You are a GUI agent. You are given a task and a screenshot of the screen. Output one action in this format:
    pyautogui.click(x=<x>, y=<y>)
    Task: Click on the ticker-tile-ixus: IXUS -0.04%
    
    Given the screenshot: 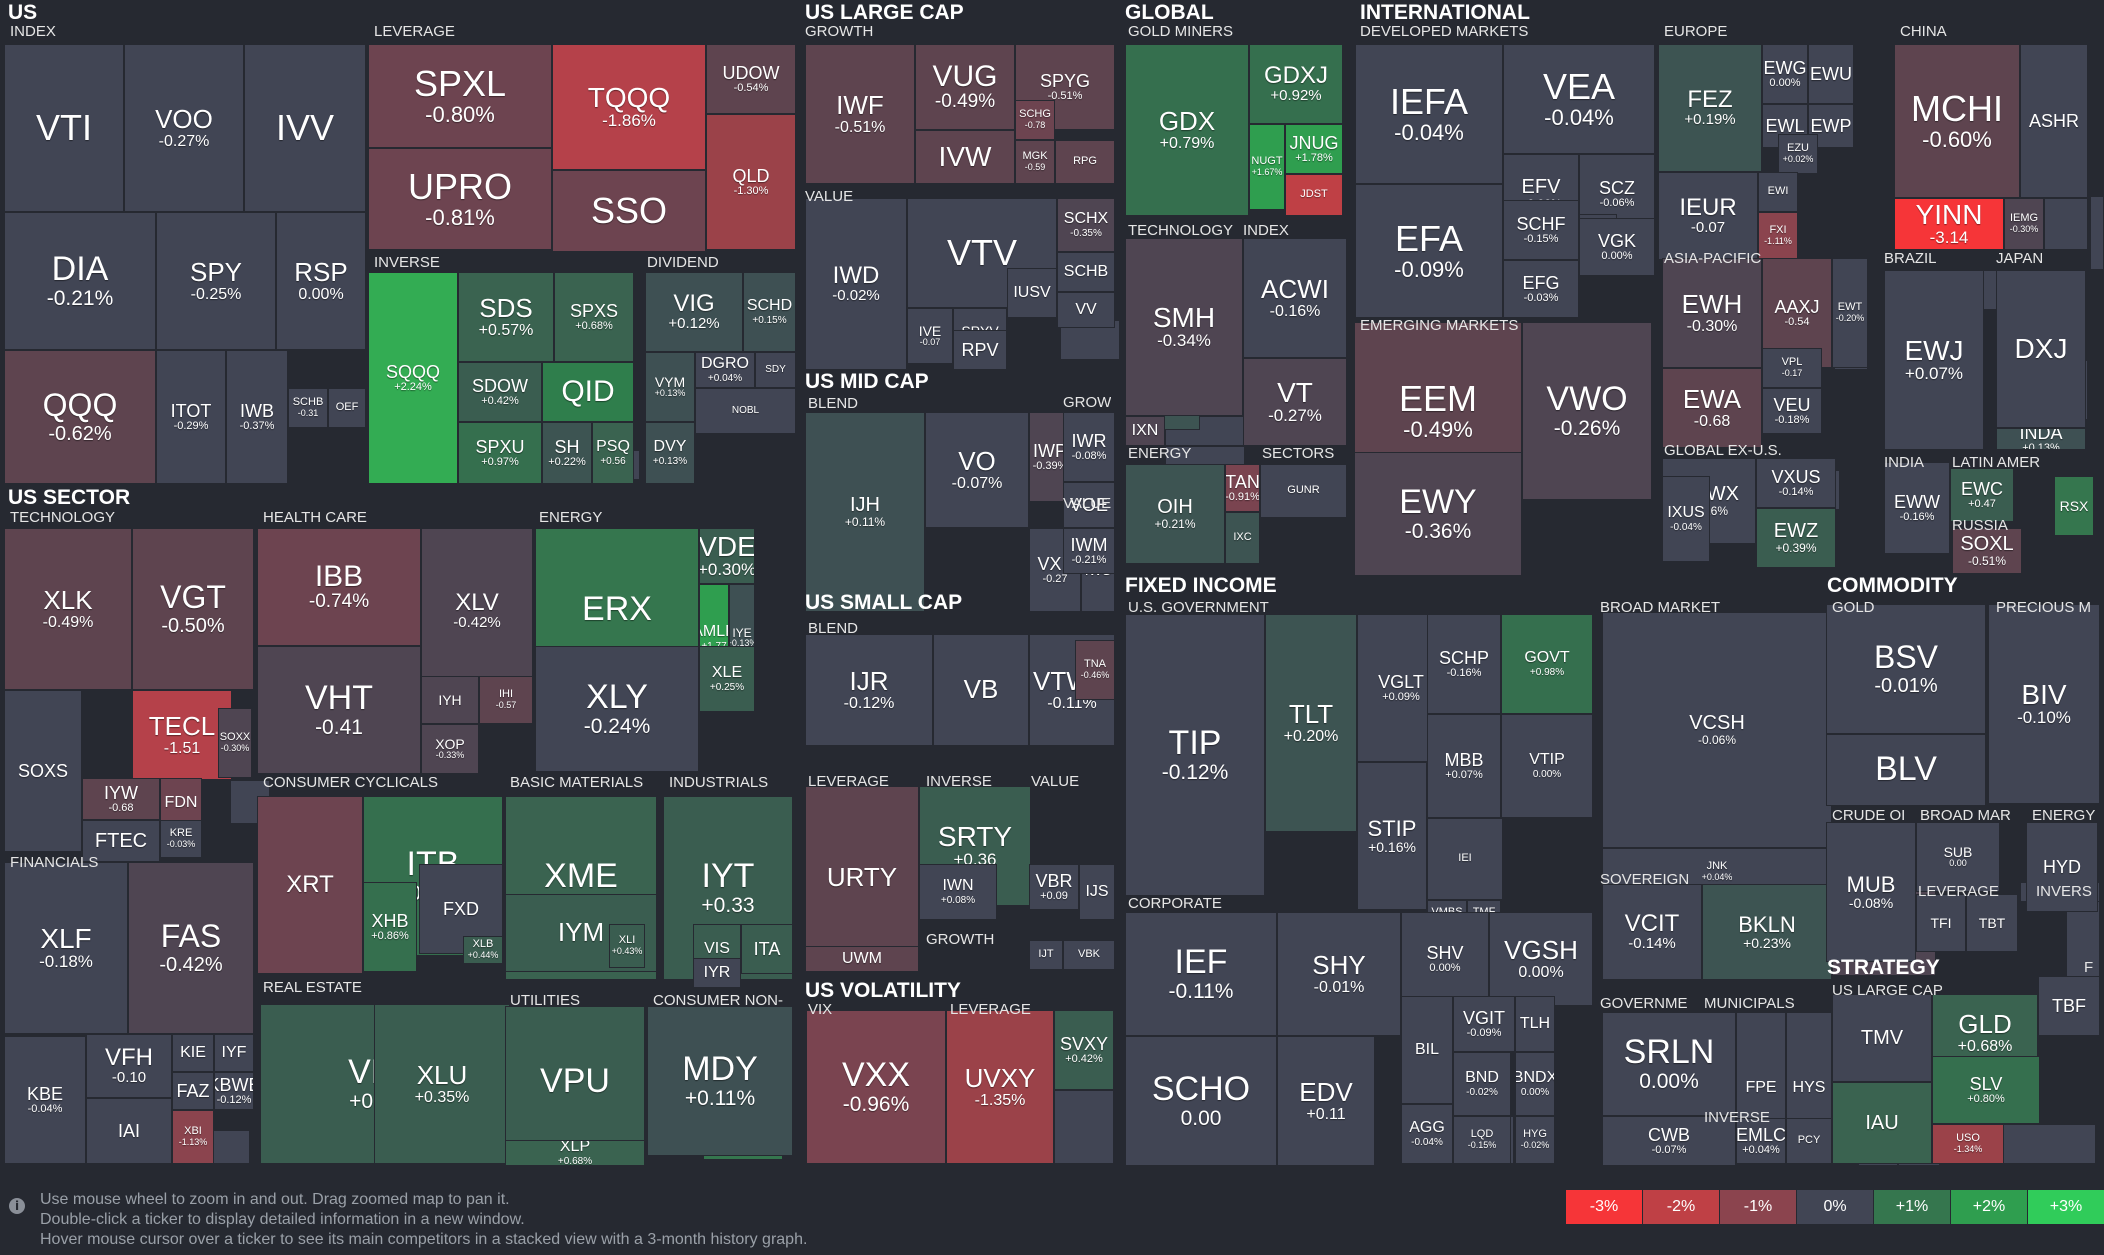 What is the action you would take?
    pyautogui.click(x=1686, y=519)
    